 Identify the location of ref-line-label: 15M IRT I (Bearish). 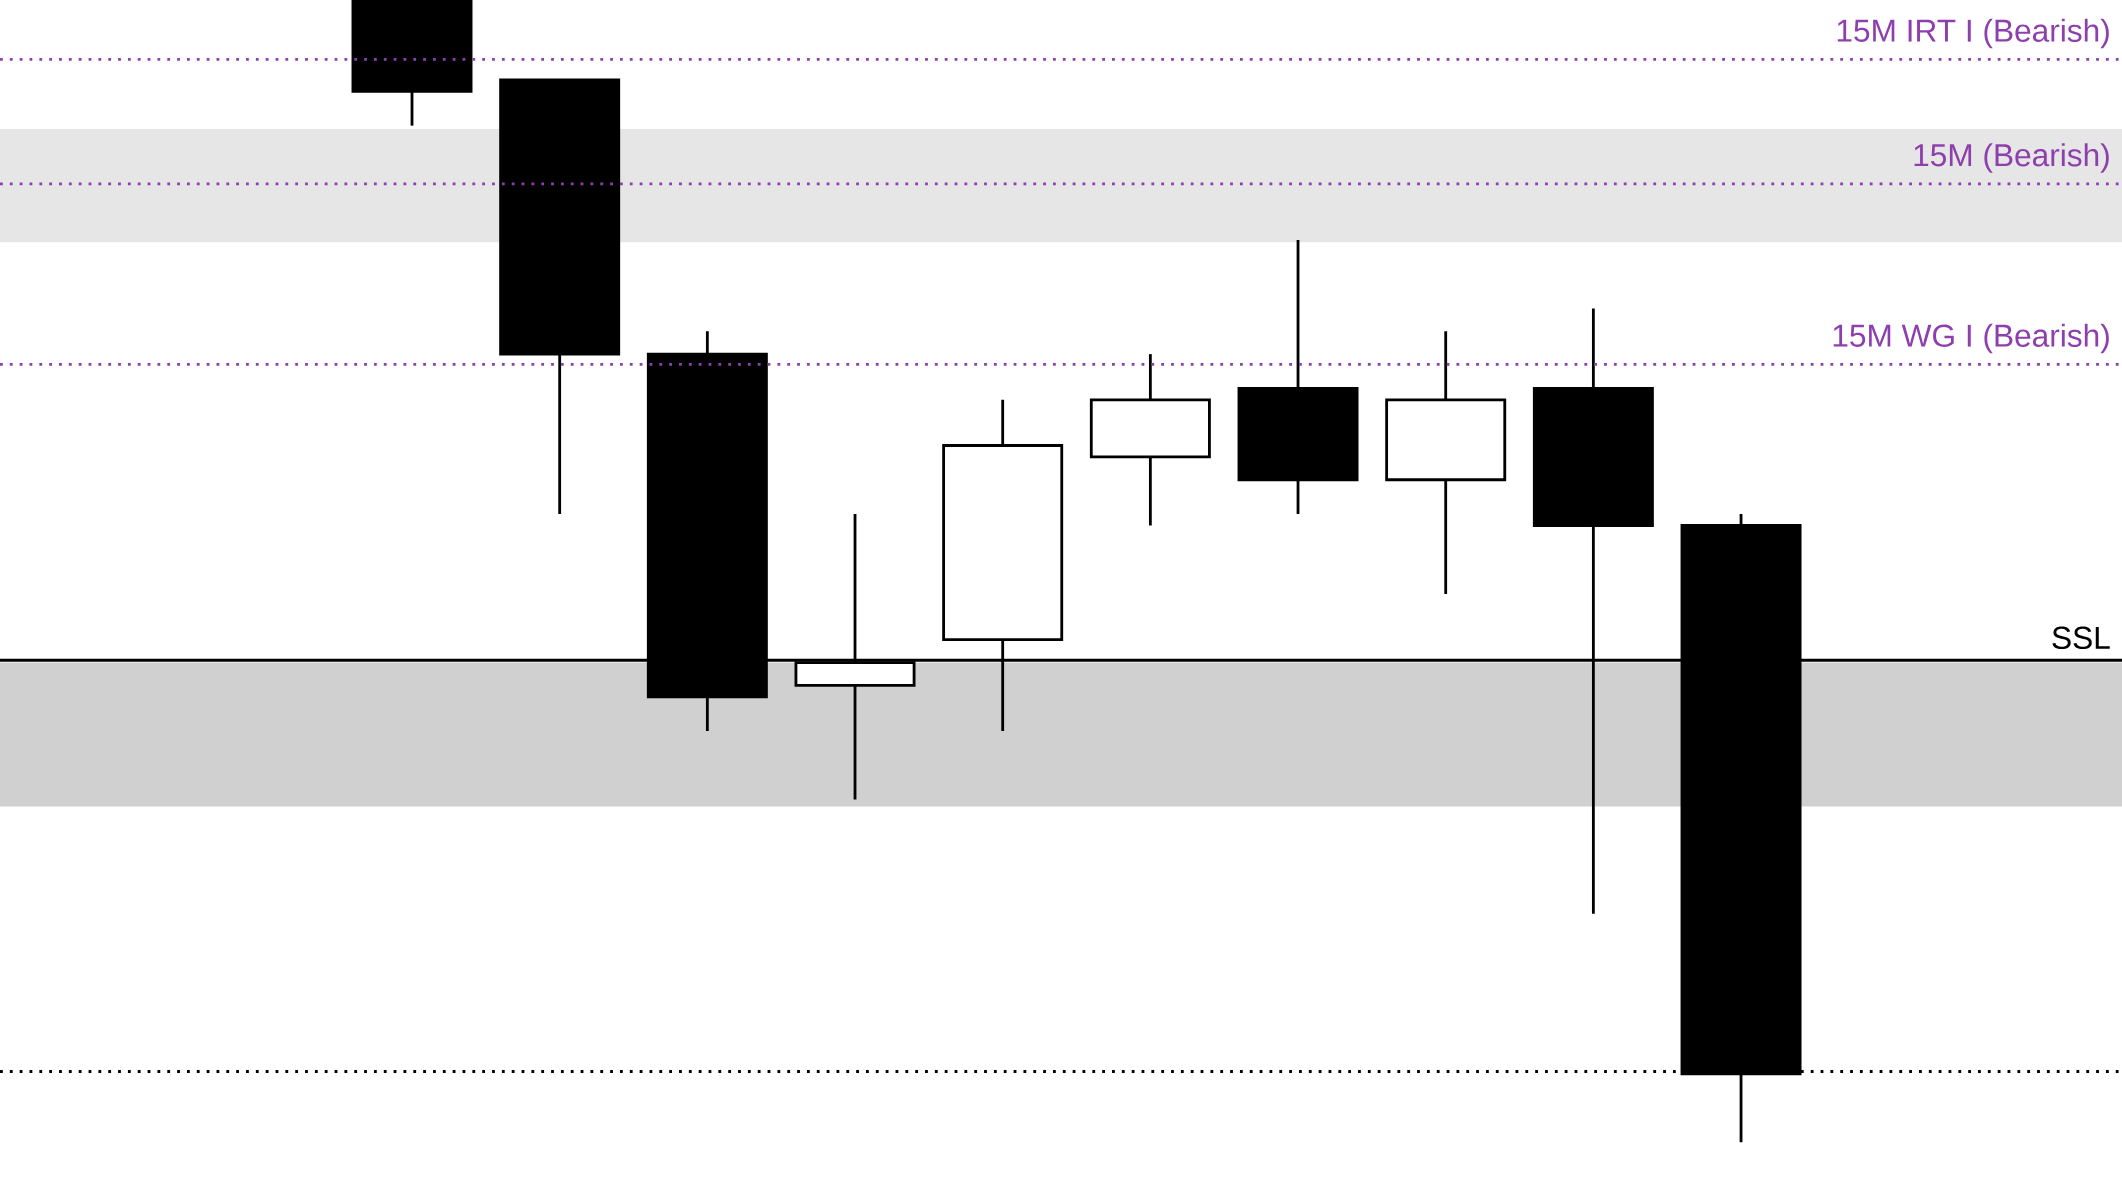
(1973, 33).